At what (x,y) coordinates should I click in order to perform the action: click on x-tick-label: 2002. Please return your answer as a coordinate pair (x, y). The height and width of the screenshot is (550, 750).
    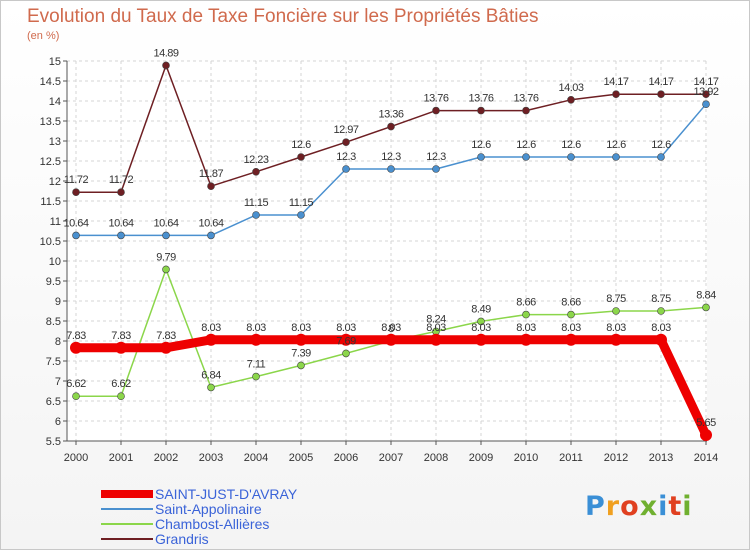
    Looking at the image, I should click on (166, 458).